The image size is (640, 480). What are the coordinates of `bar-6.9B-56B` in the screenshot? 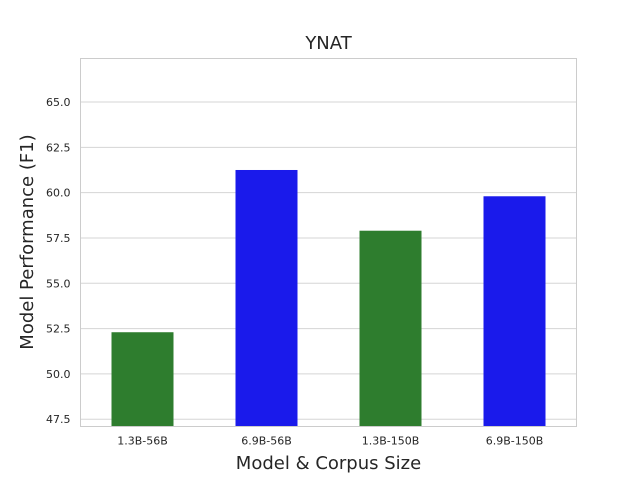 It's located at (266, 298).